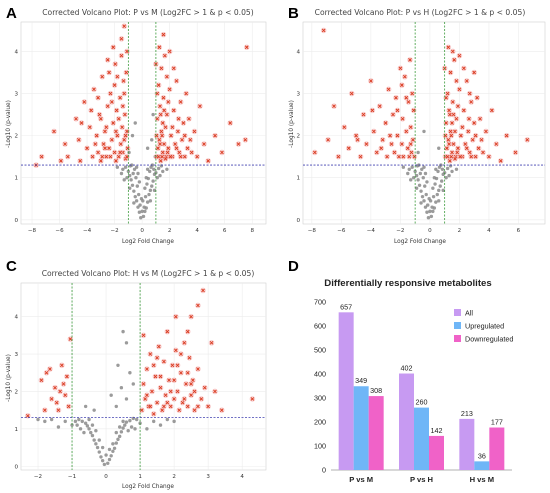 This screenshot has width=550, height=493. Describe the element at coordinates (16, 467) in the screenshot. I see `volcano-c-y-tick-label: 0` at that location.